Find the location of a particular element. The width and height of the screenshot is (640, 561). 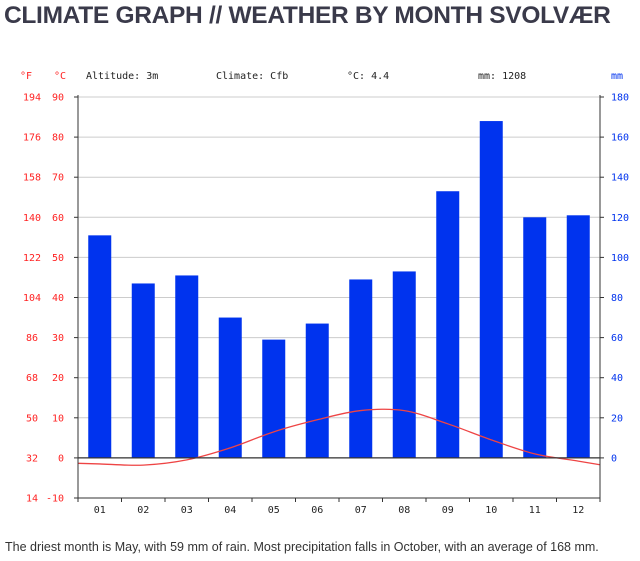

tick-label-f: 32 is located at coordinates (32, 458).